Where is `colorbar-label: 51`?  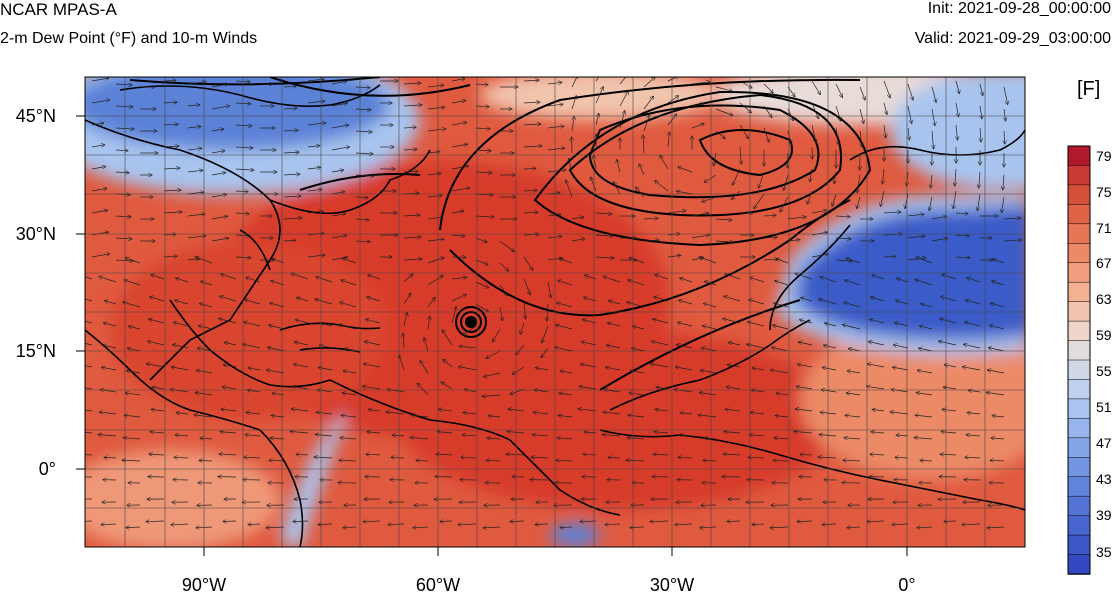 colorbar-label: 51 is located at coordinates (1104, 407).